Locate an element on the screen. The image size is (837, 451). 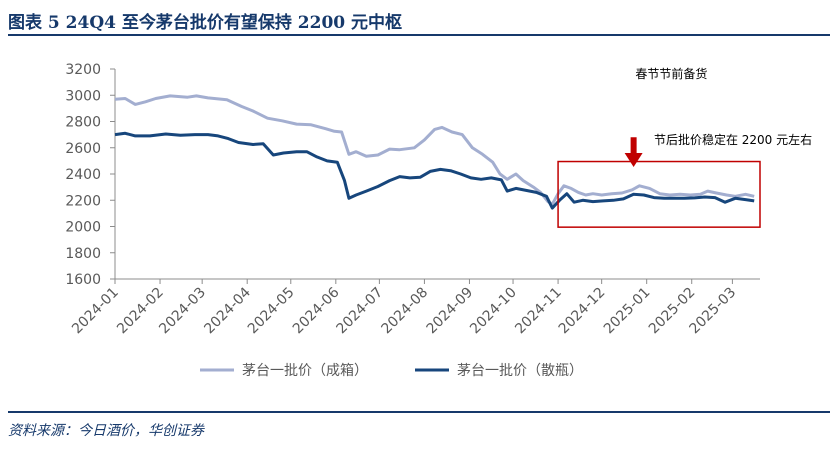
x-tick-label: 2024-05 is located at coordinates (271, 311).